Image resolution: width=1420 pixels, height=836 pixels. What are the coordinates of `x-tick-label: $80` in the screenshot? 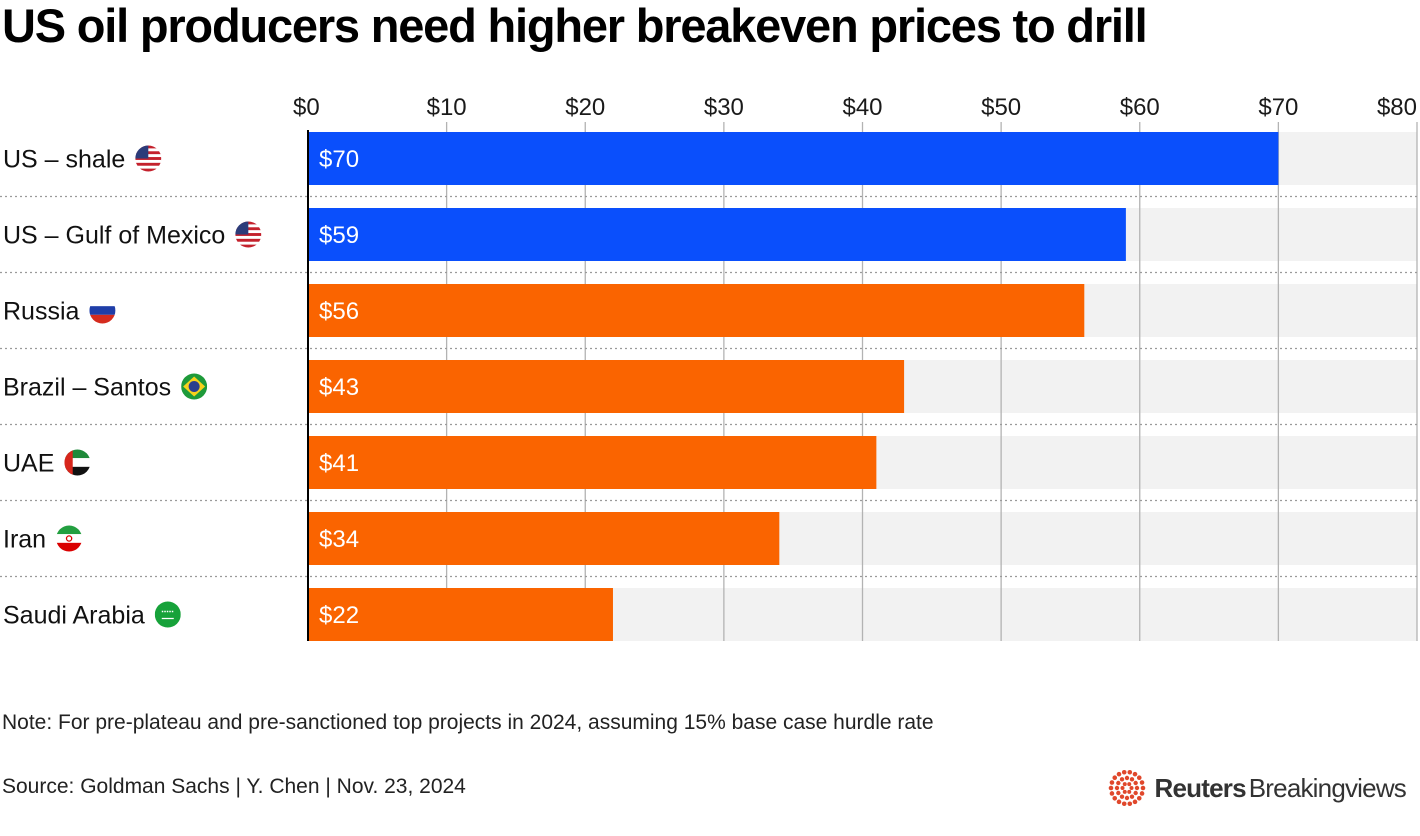 It's located at (1397, 107).